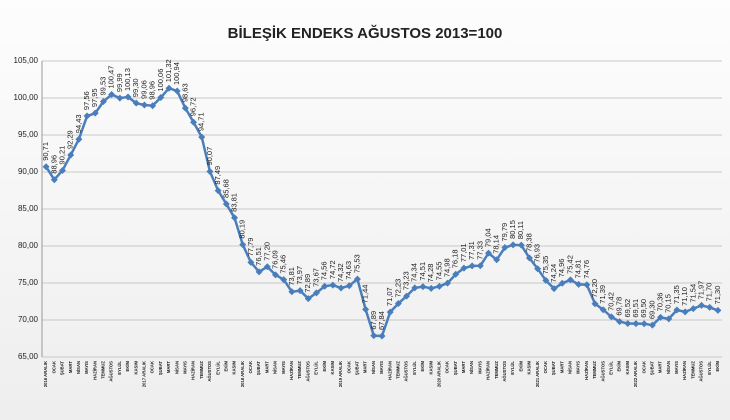 The width and height of the screenshot is (730, 420). I want to click on data-label: 92,29, so click(70, 139).